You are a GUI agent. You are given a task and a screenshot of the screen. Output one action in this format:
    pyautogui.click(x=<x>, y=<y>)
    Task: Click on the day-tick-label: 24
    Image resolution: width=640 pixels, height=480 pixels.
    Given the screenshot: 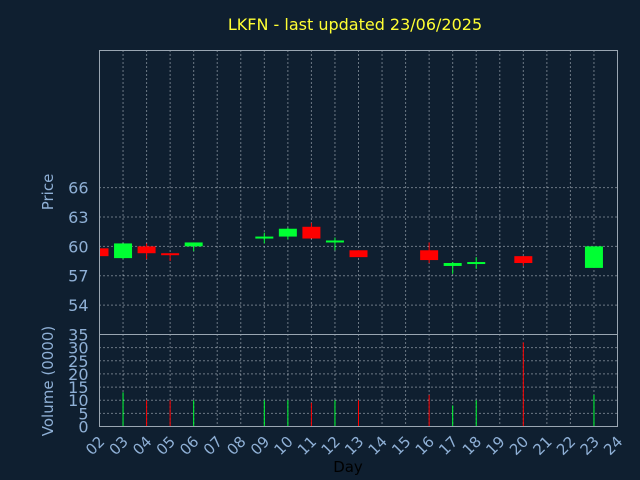 What is the action you would take?
    pyautogui.click(x=613, y=446)
    